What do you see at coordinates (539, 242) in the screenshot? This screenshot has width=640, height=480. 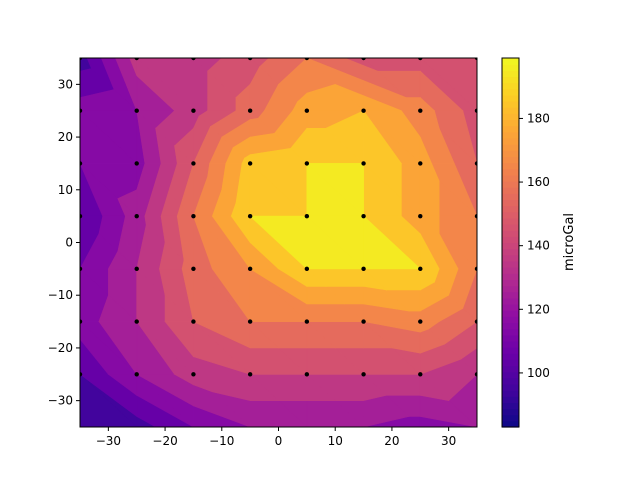 I see `colorbar: 100 120 140 160 180 microGal` at bounding box center [539, 242].